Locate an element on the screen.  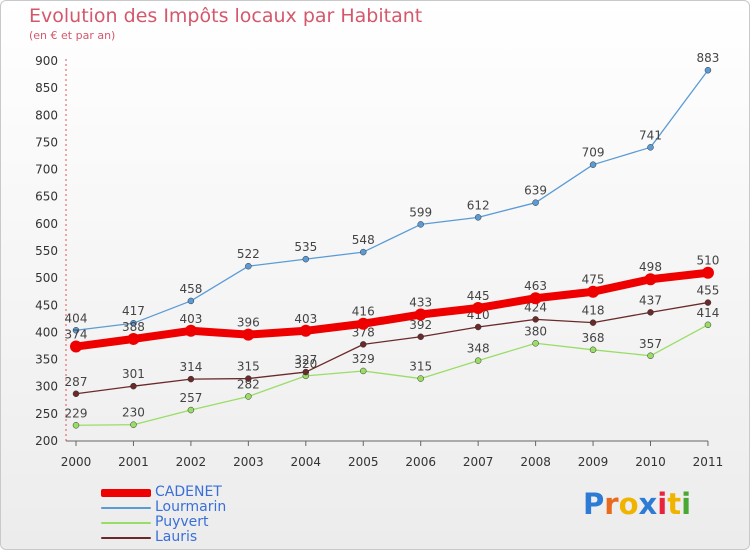
legend-label: Lourmarin is located at coordinates (191, 507).